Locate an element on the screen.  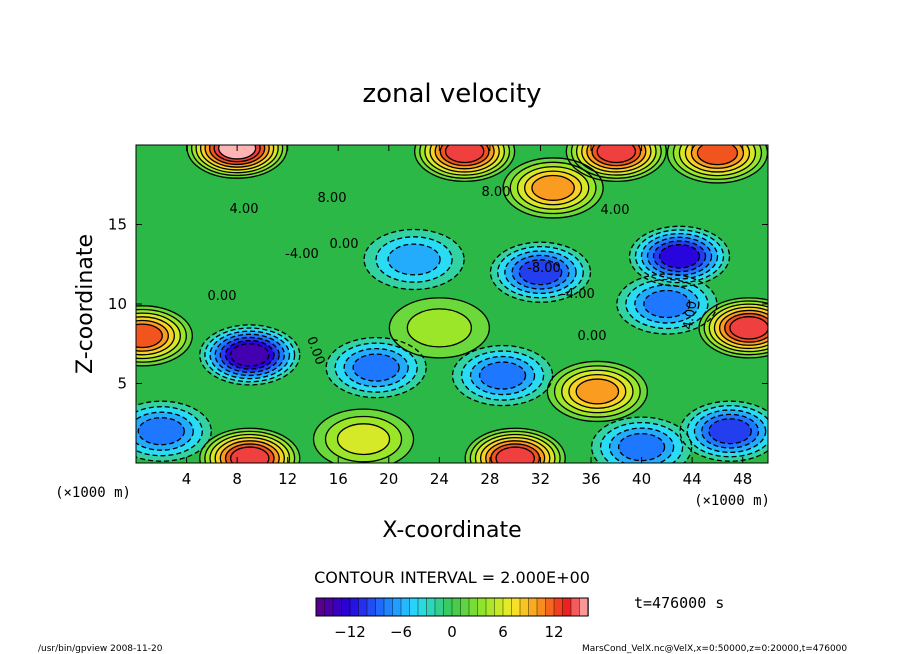
colorbar is located at coordinates (452, 607).